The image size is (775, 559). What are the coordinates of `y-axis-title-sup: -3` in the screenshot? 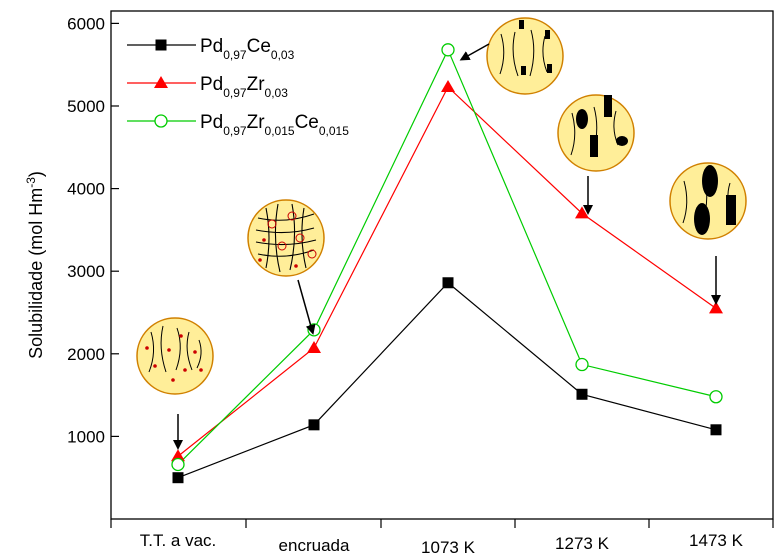 It's located at (31, 182).